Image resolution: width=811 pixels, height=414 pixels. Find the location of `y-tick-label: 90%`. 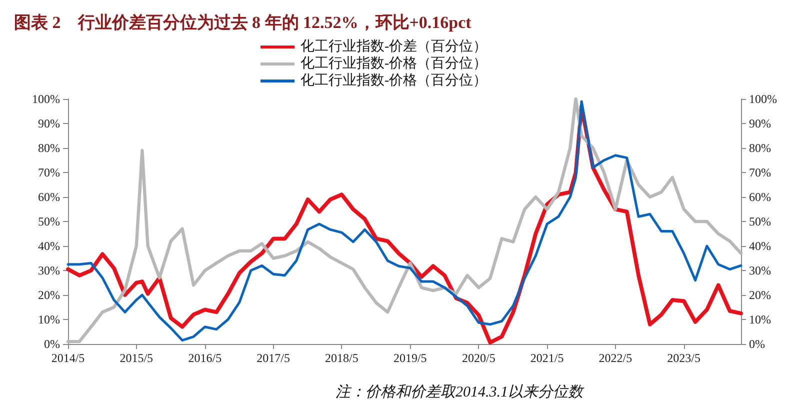

y-tick-label: 90% is located at coordinates (49, 123).